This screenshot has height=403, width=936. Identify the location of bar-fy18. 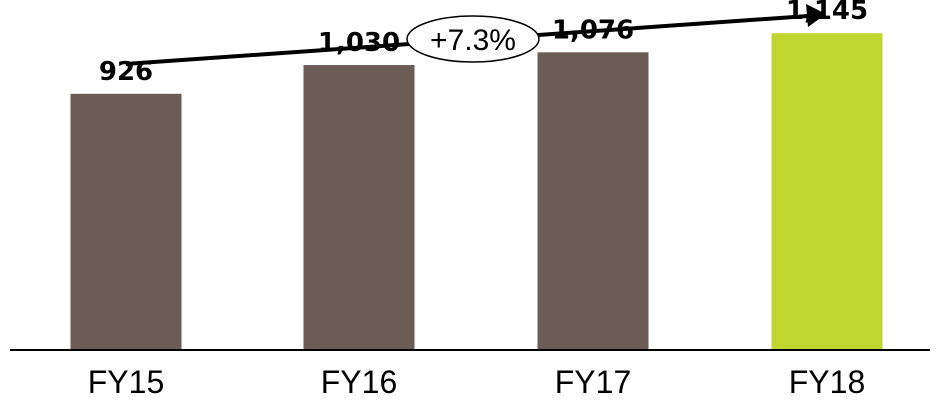
(827, 191).